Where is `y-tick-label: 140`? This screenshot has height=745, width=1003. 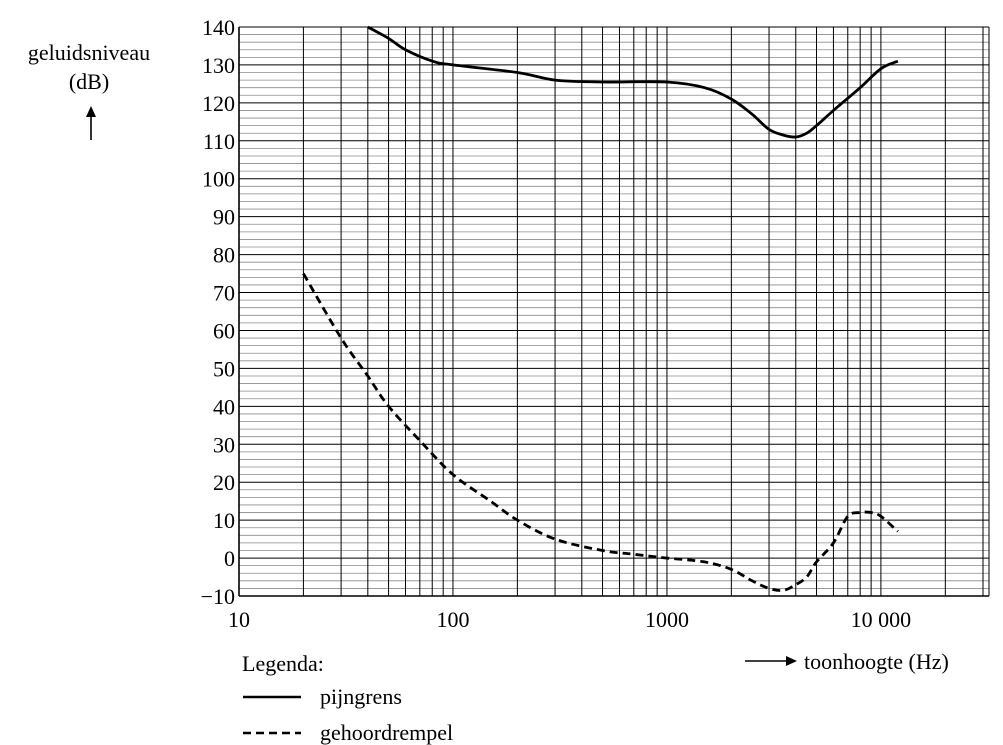 y-tick-label: 140 is located at coordinates (218, 27).